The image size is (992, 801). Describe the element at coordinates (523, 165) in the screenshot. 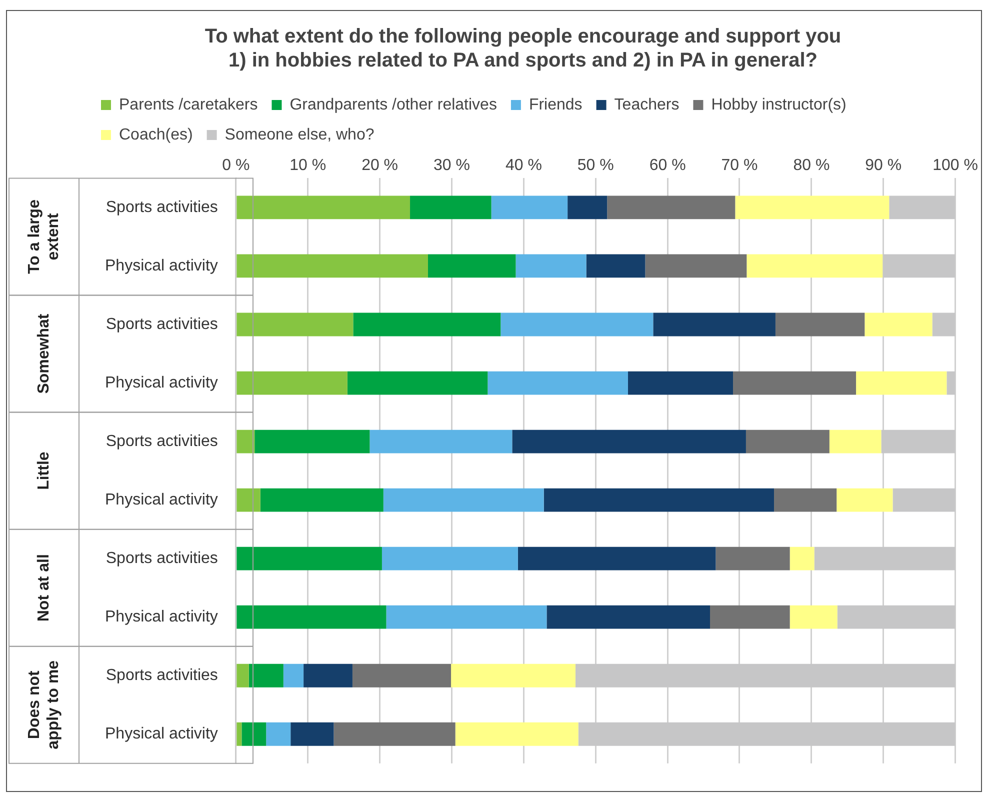

I see `x-tick-label: 40 %` at that location.